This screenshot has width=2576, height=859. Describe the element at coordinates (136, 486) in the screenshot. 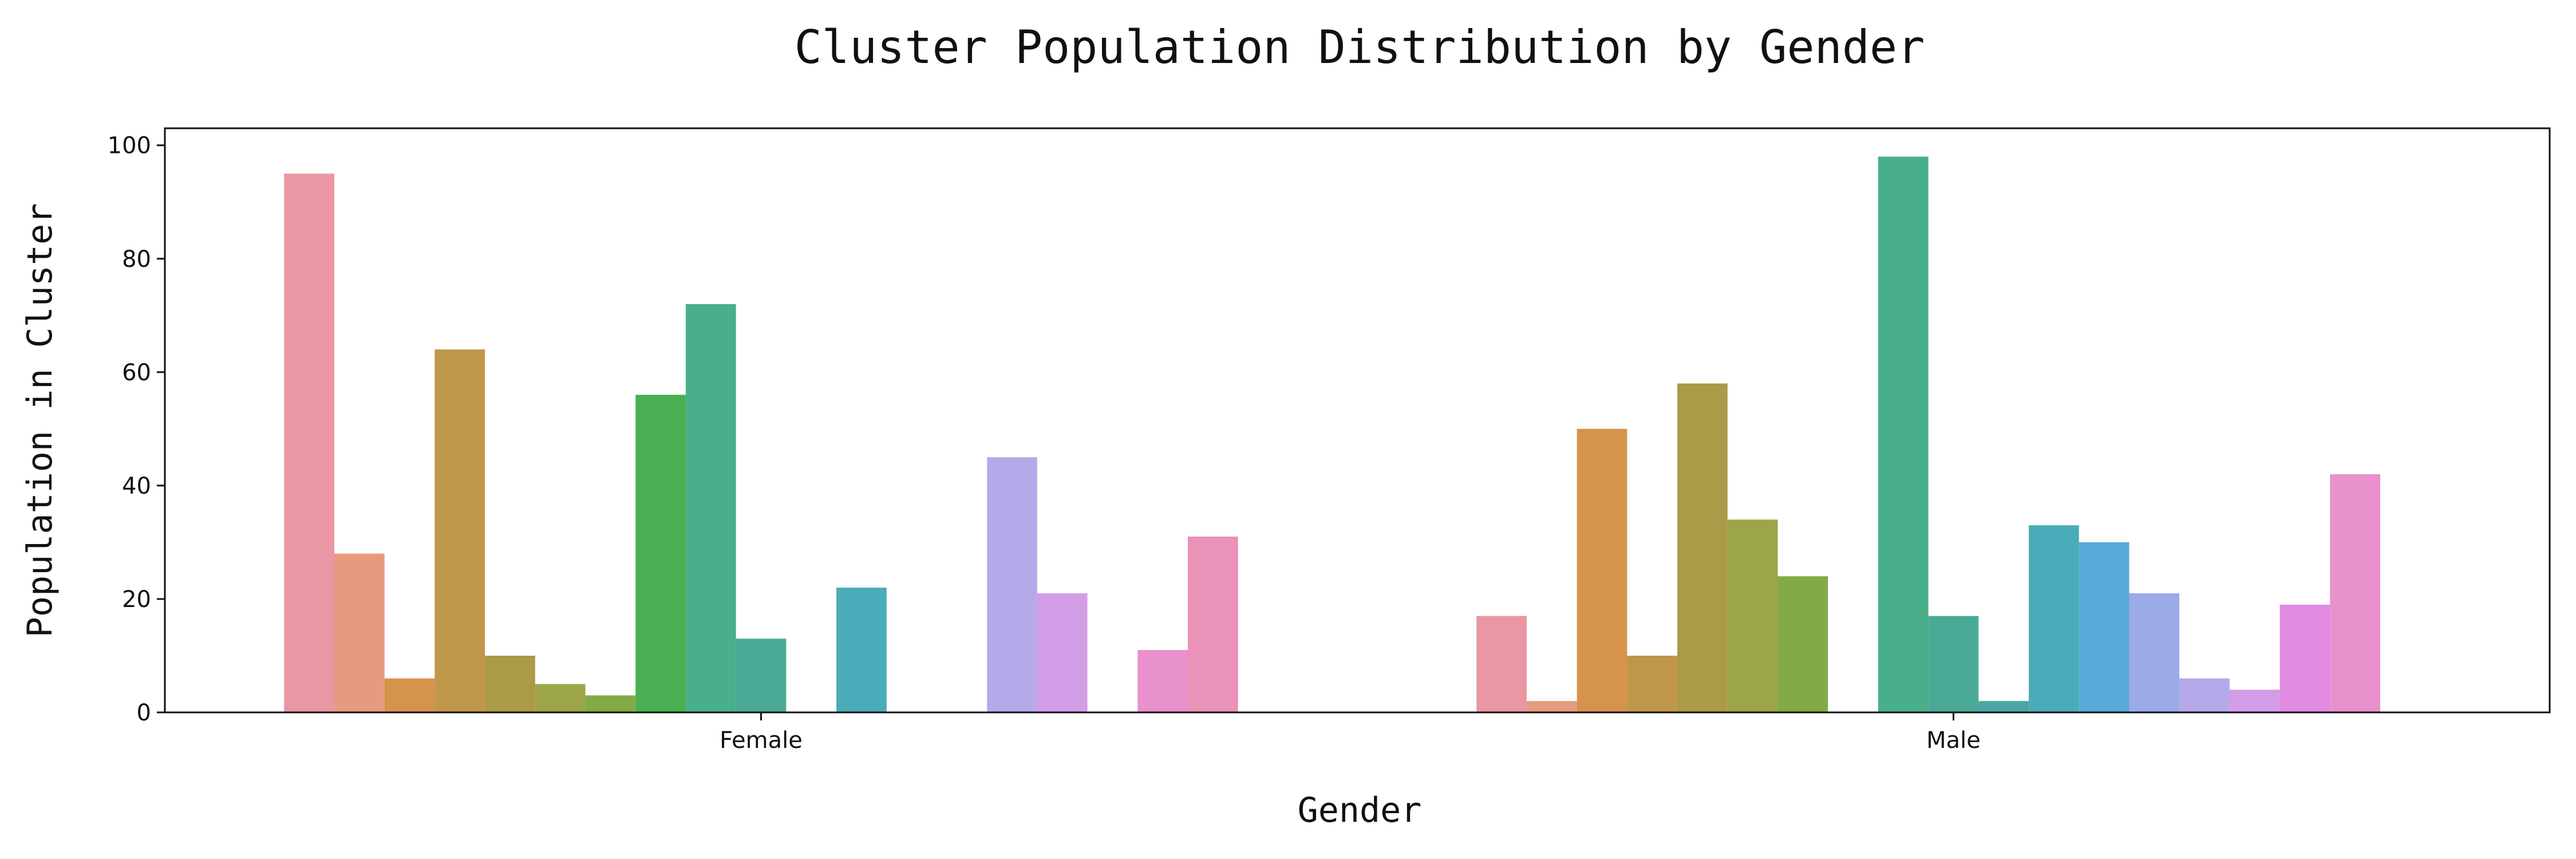

I see `y-tick-label: 40` at that location.